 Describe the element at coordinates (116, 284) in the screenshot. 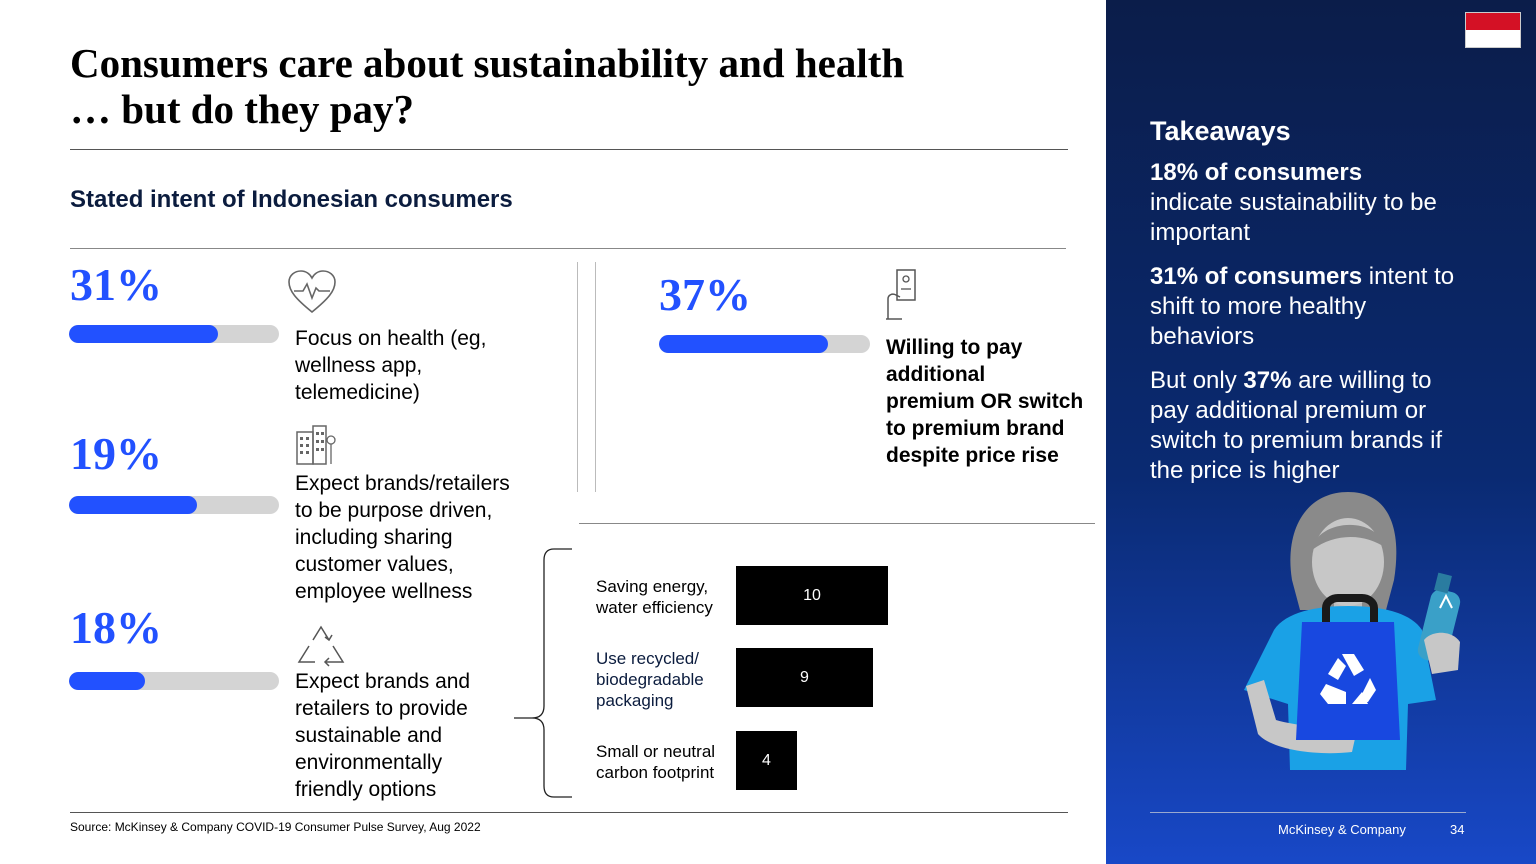

I see `metric-health-percent: 31%` at that location.